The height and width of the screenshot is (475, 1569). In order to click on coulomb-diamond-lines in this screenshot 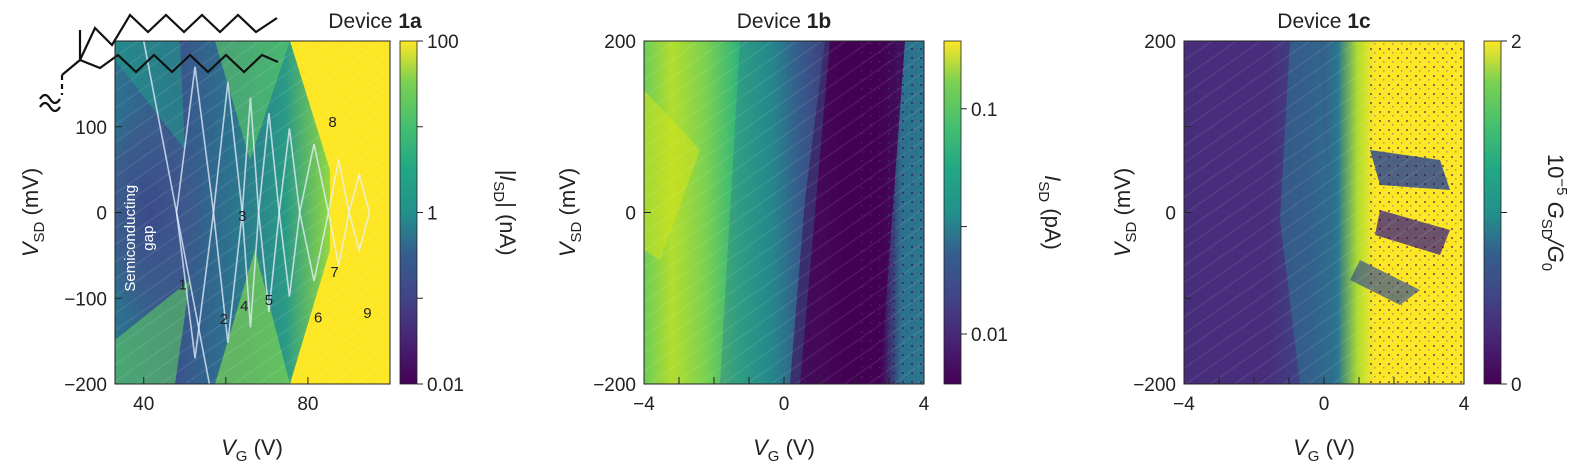, I will do `click(256, 212)`.